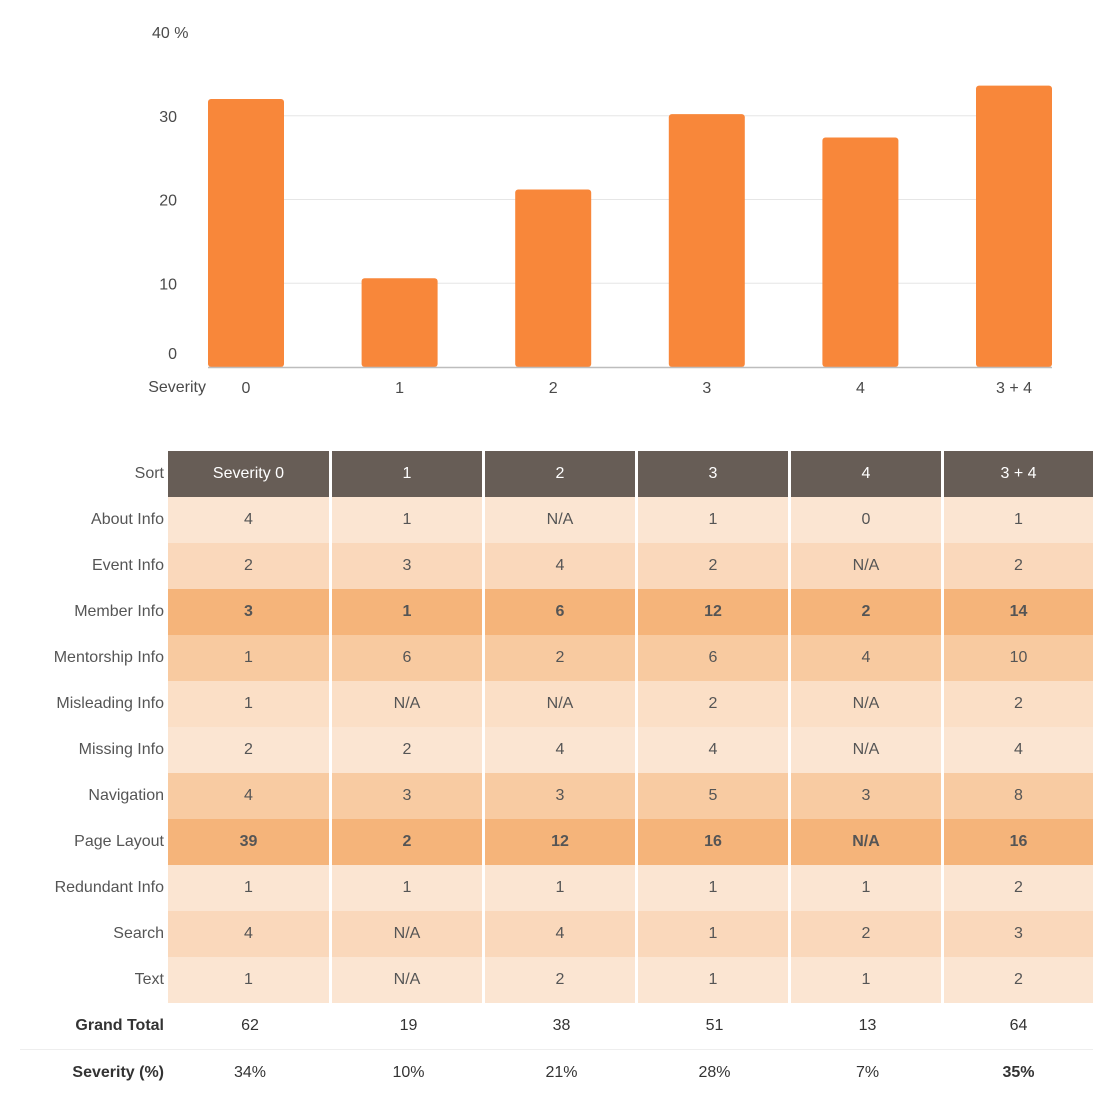 This screenshot has width=1104, height=1108. What do you see at coordinates (860, 388) in the screenshot?
I see `x-tick-label: 4` at bounding box center [860, 388].